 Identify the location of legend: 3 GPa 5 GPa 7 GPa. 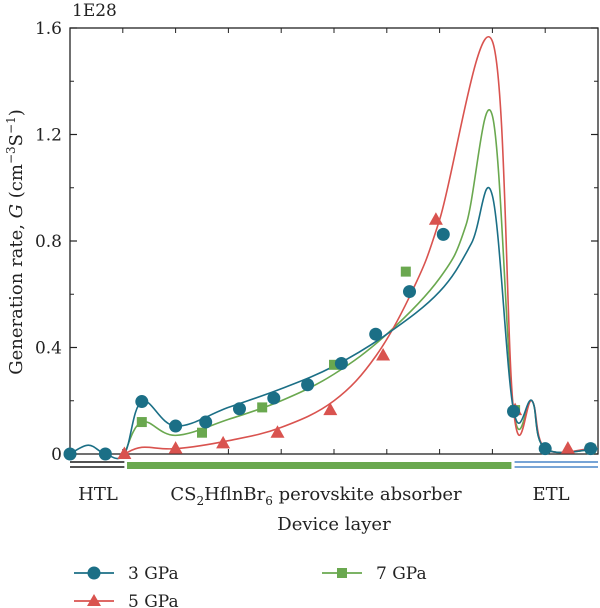
(250, 586).